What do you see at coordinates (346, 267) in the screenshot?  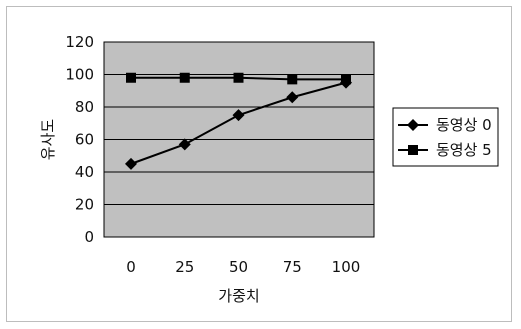 I see `x-tick-label: 100` at bounding box center [346, 267].